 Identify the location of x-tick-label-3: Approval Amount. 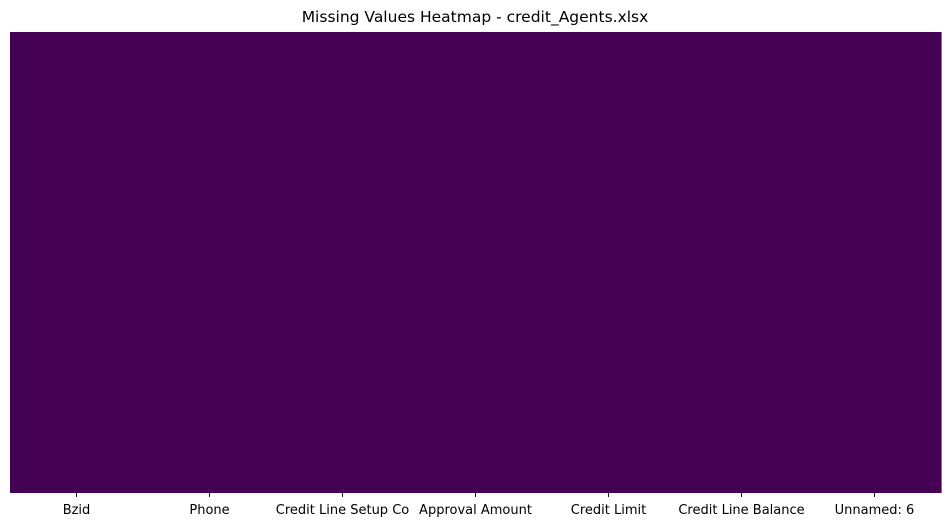
(475, 510).